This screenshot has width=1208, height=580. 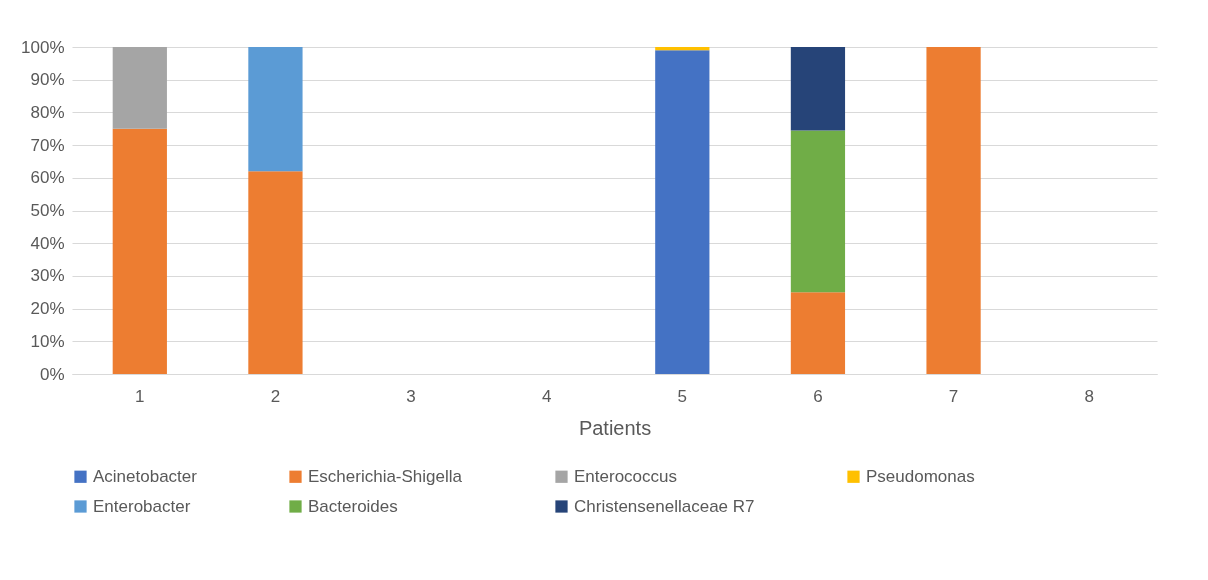 I want to click on y-tick-label: 80%, so click(x=47, y=112).